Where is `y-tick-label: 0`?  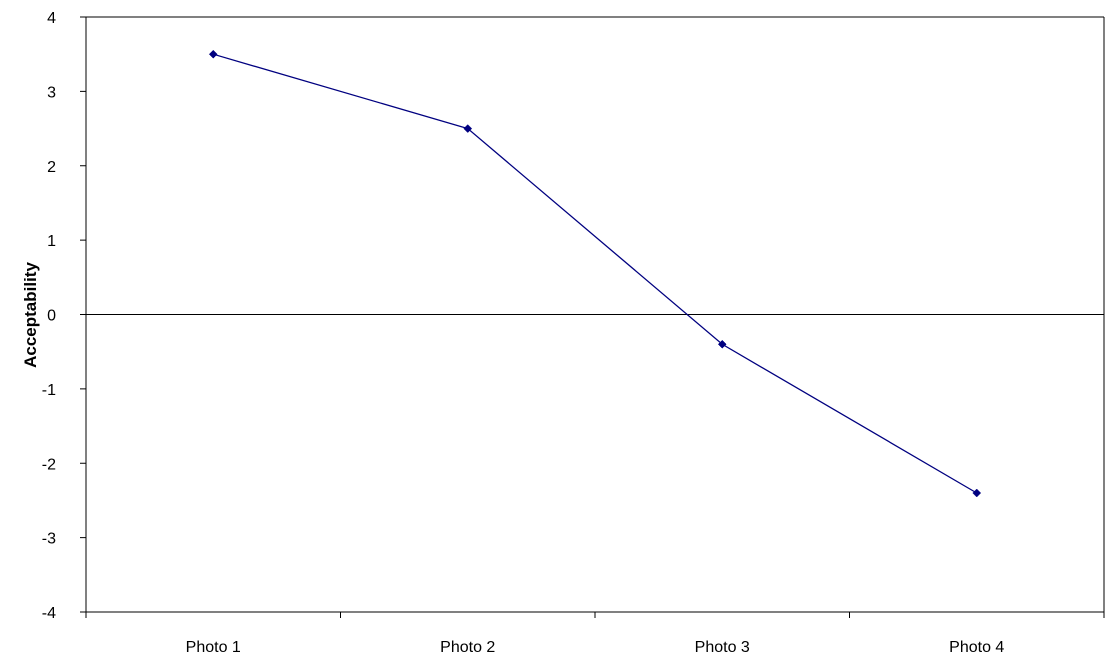 y-tick-label: 0 is located at coordinates (51, 316).